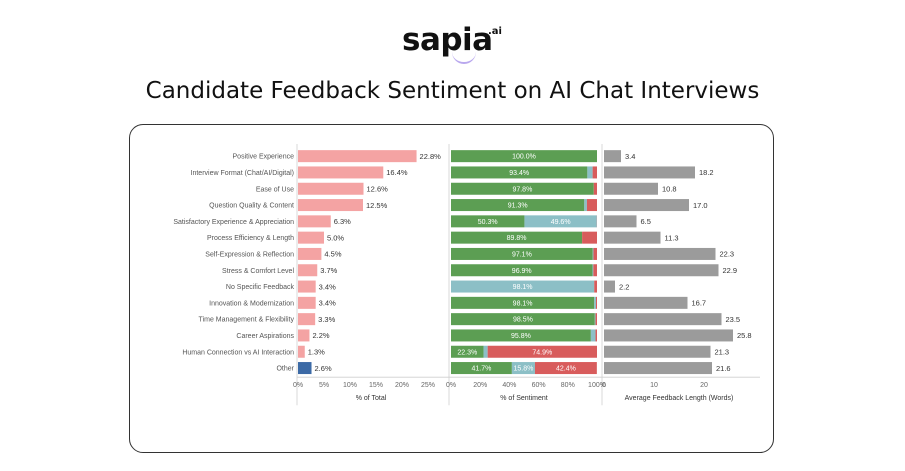 Image resolution: width=905 pixels, height=471 pixels. I want to click on length-bar-label: 17.0, so click(700, 205).